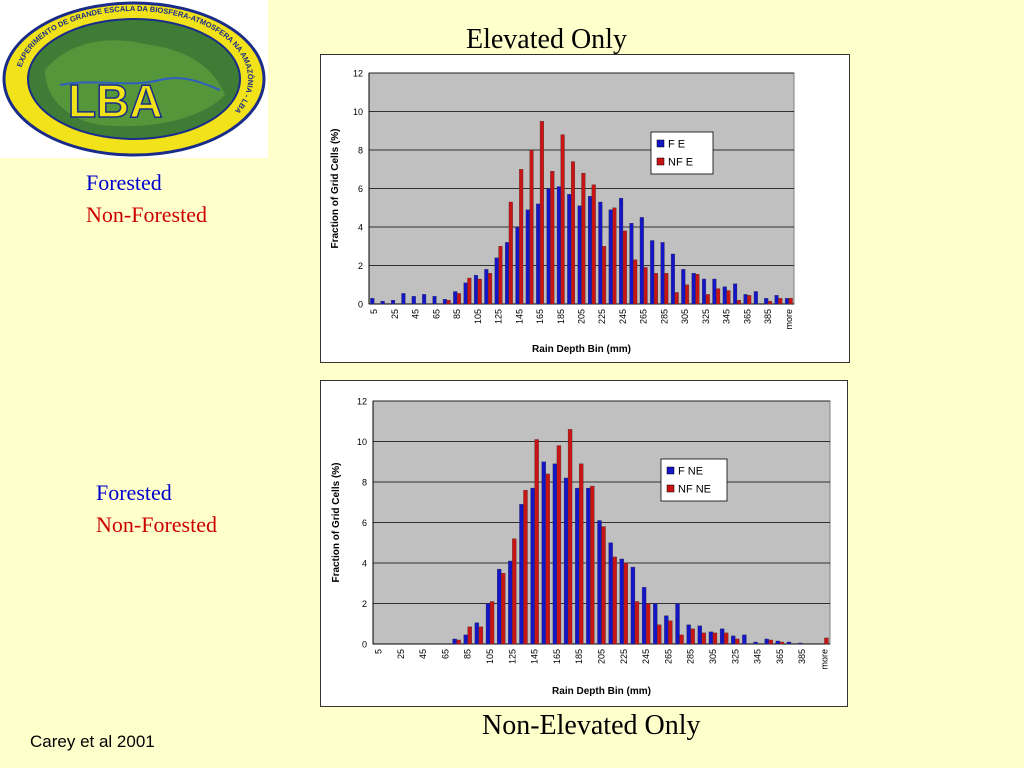 The image size is (1024, 768). I want to click on x-tick-label: 145, so click(519, 316).